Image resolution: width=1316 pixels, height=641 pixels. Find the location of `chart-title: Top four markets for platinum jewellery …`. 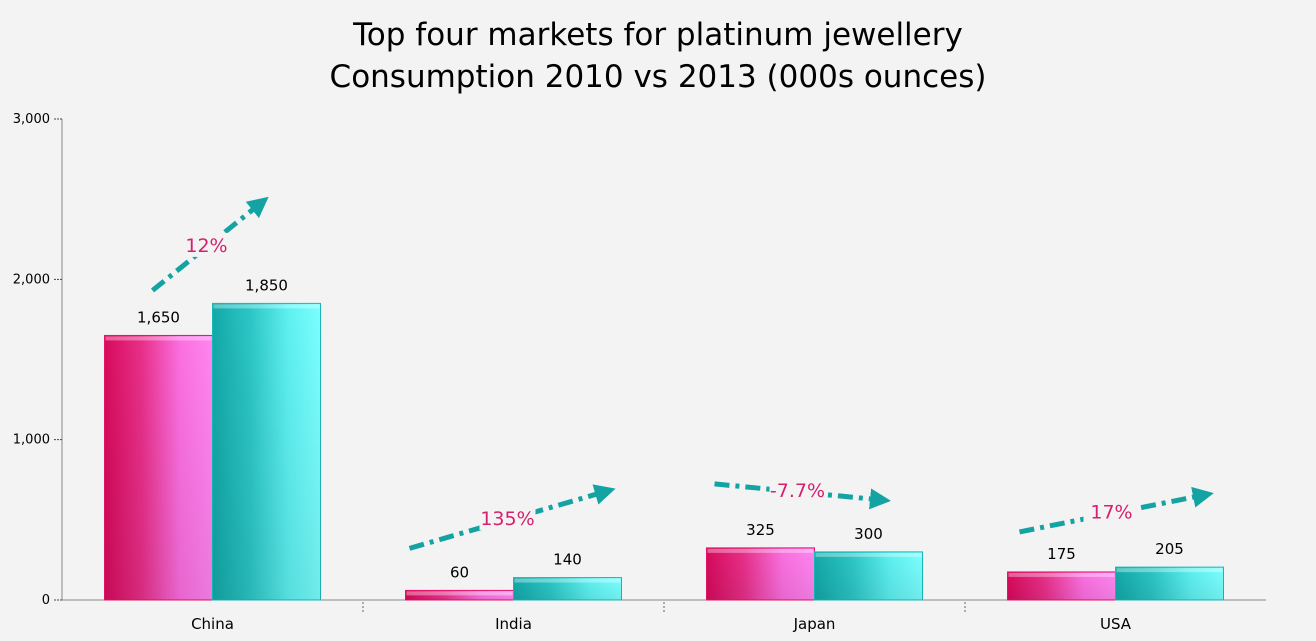

chart-title: Top four markets for platinum jewellery … is located at coordinates (658, 56).